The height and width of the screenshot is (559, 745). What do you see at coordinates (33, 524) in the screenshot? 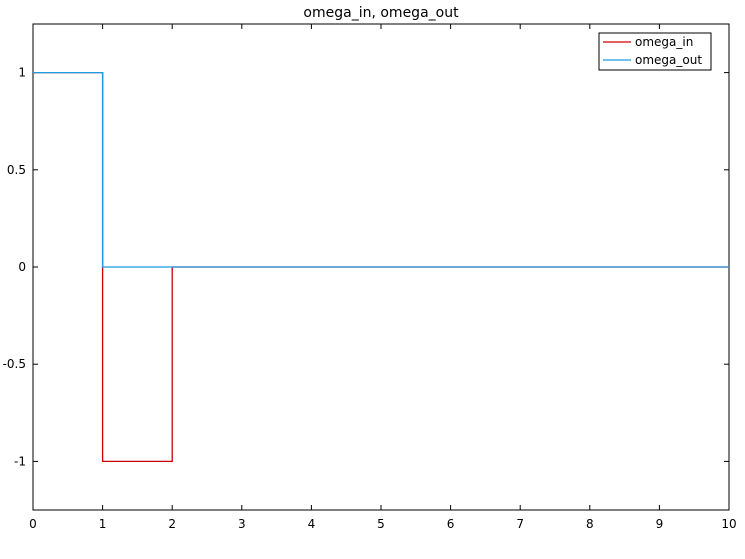
I see `x-tick-label: 0` at bounding box center [33, 524].